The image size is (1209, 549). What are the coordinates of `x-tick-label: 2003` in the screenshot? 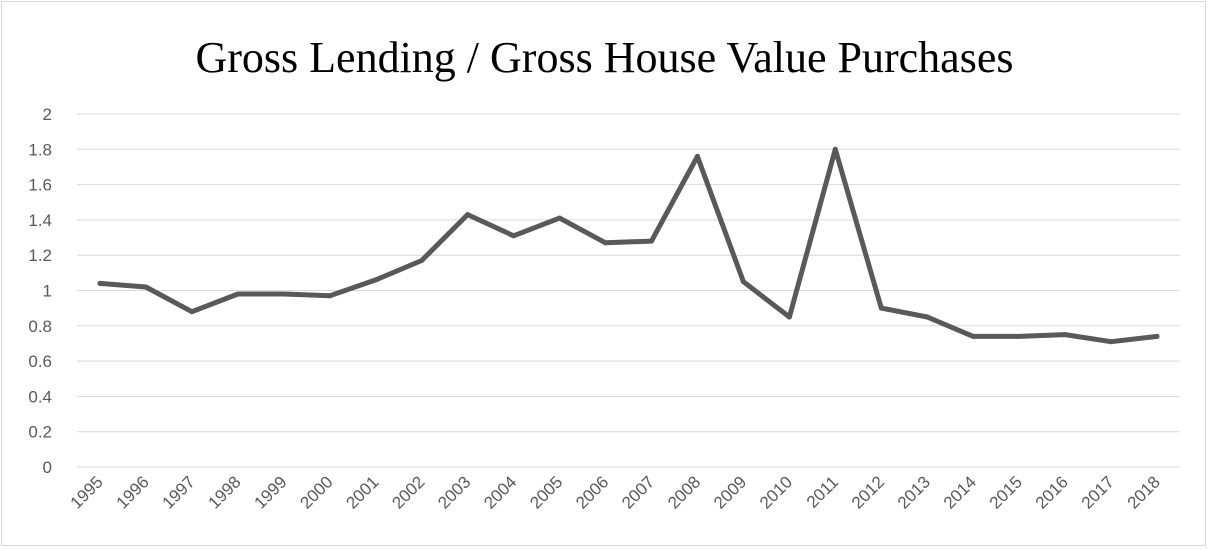 It's located at (454, 492).